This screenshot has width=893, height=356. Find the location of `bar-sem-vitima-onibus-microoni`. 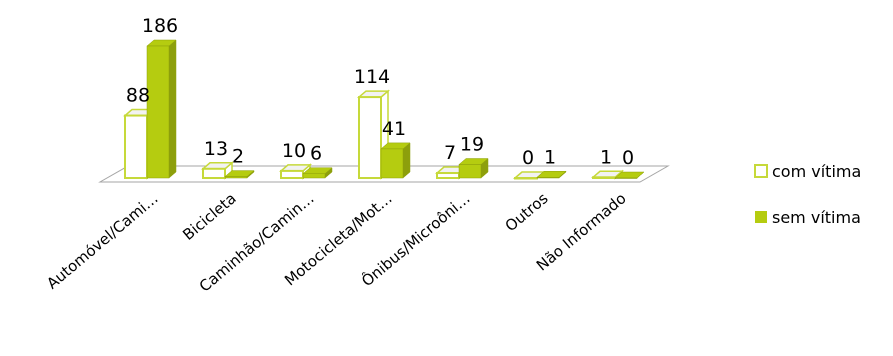

bar-sem-vitima-onibus-microoni is located at coordinates (473, 168).